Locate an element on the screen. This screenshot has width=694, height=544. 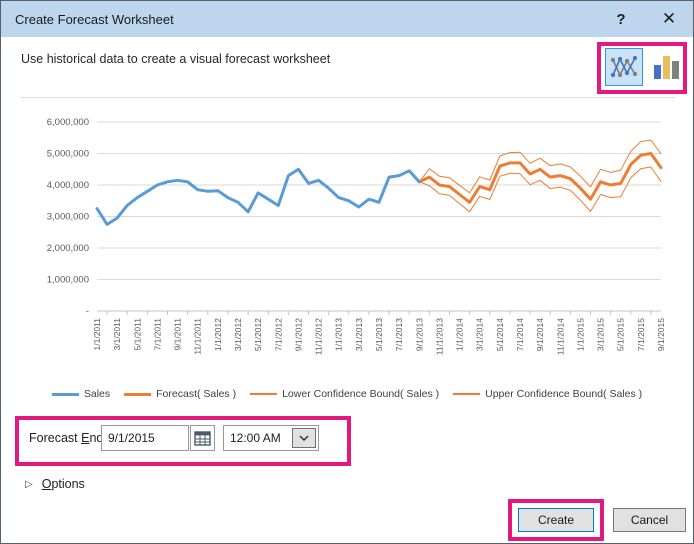
svg-text: 3/1/2012 is located at coordinates (238, 334).